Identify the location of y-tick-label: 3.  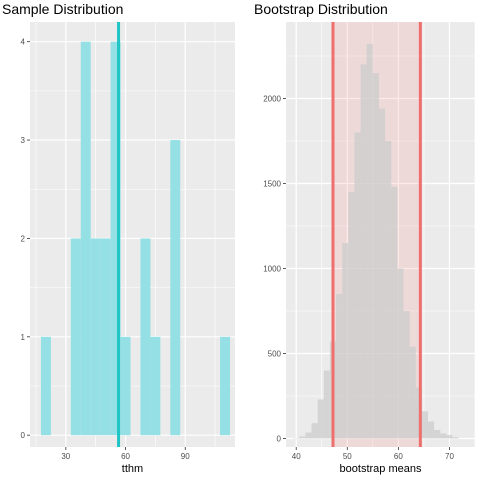
(23, 140).